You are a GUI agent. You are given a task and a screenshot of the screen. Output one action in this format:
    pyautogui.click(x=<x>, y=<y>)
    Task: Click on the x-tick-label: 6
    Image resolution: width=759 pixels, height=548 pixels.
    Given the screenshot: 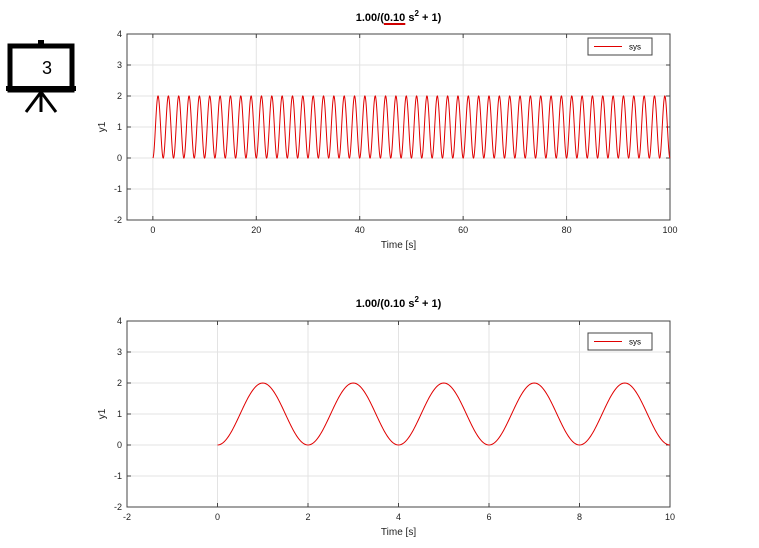 What is the action you would take?
    pyautogui.click(x=488, y=517)
    